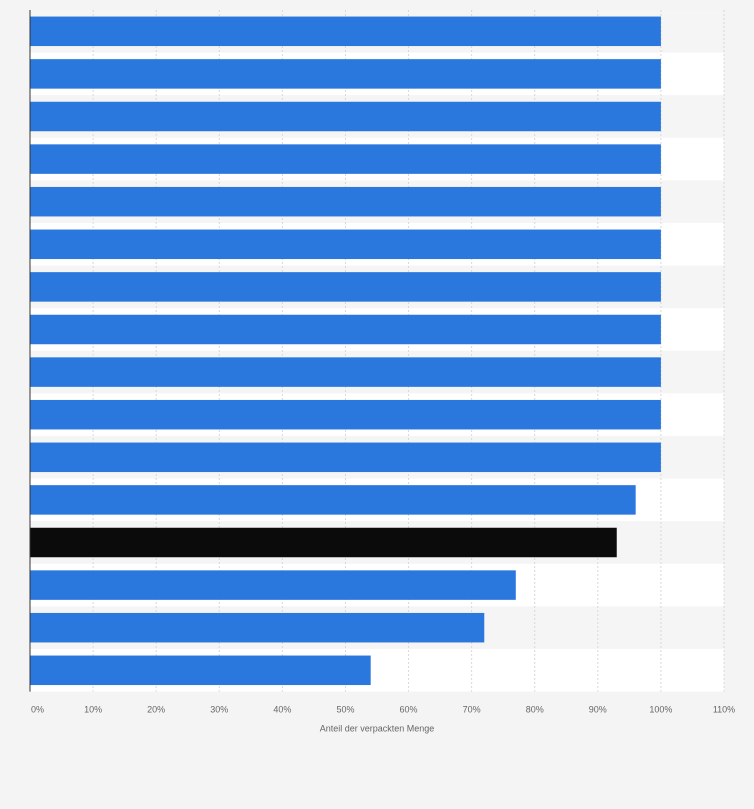  What do you see at coordinates (219, 710) in the screenshot?
I see `x-tick-label: 30%` at bounding box center [219, 710].